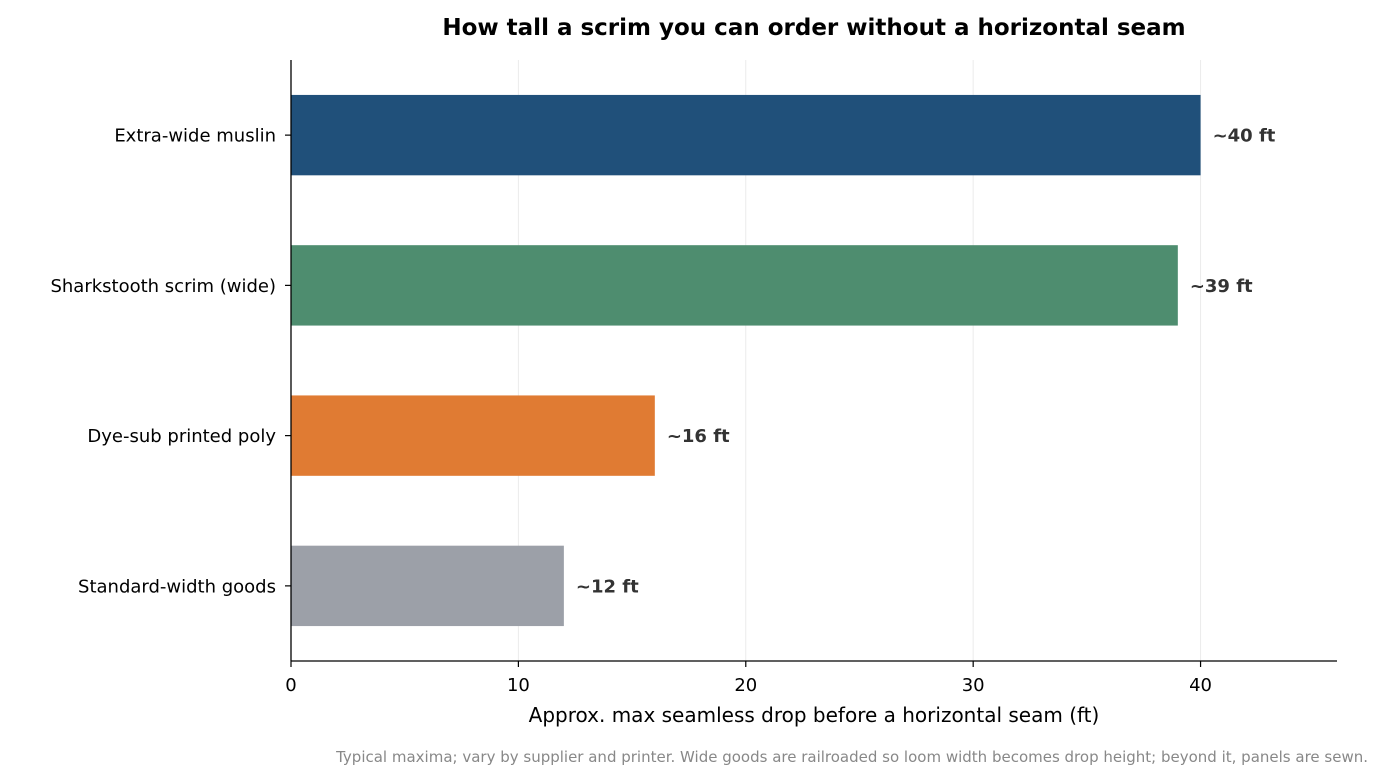  I want to click on bar-value-label: ~40 ft, so click(1244, 136).